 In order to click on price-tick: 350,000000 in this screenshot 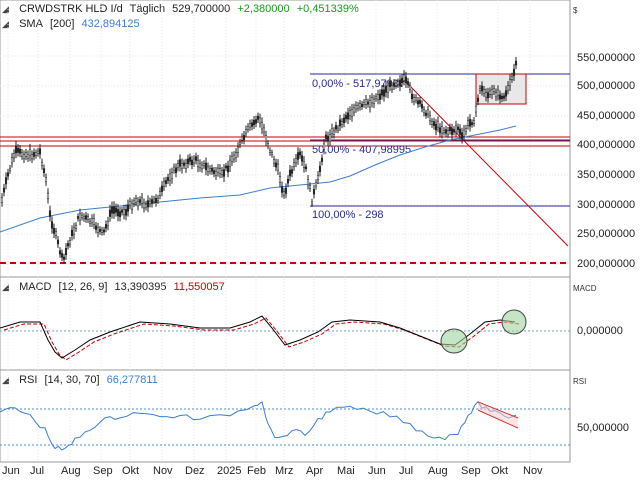, I will do `click(606, 175)`.